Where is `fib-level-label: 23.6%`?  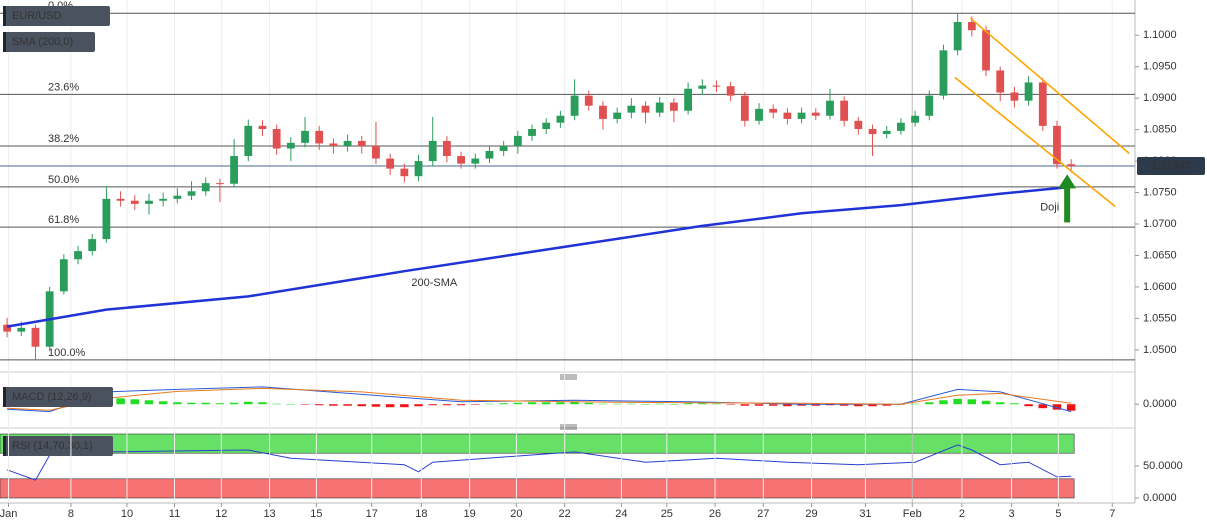 fib-level-label: 23.6% is located at coordinates (63, 87).